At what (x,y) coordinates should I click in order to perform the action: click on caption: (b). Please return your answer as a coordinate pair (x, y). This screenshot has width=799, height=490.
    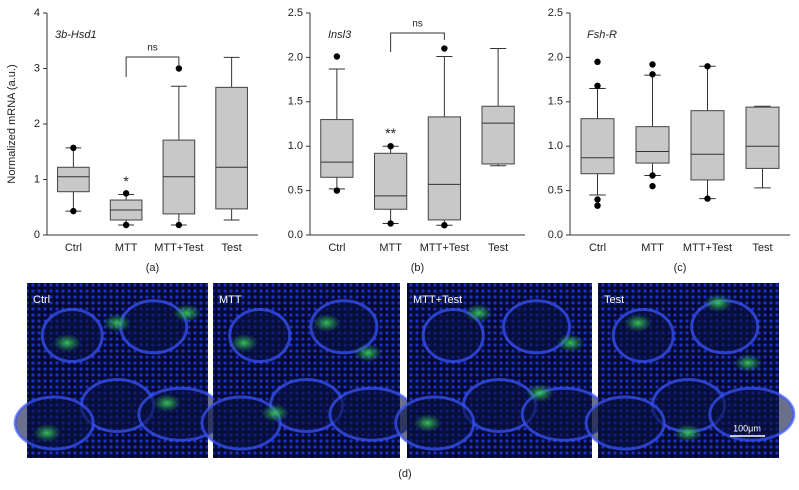
    Looking at the image, I should click on (417, 268).